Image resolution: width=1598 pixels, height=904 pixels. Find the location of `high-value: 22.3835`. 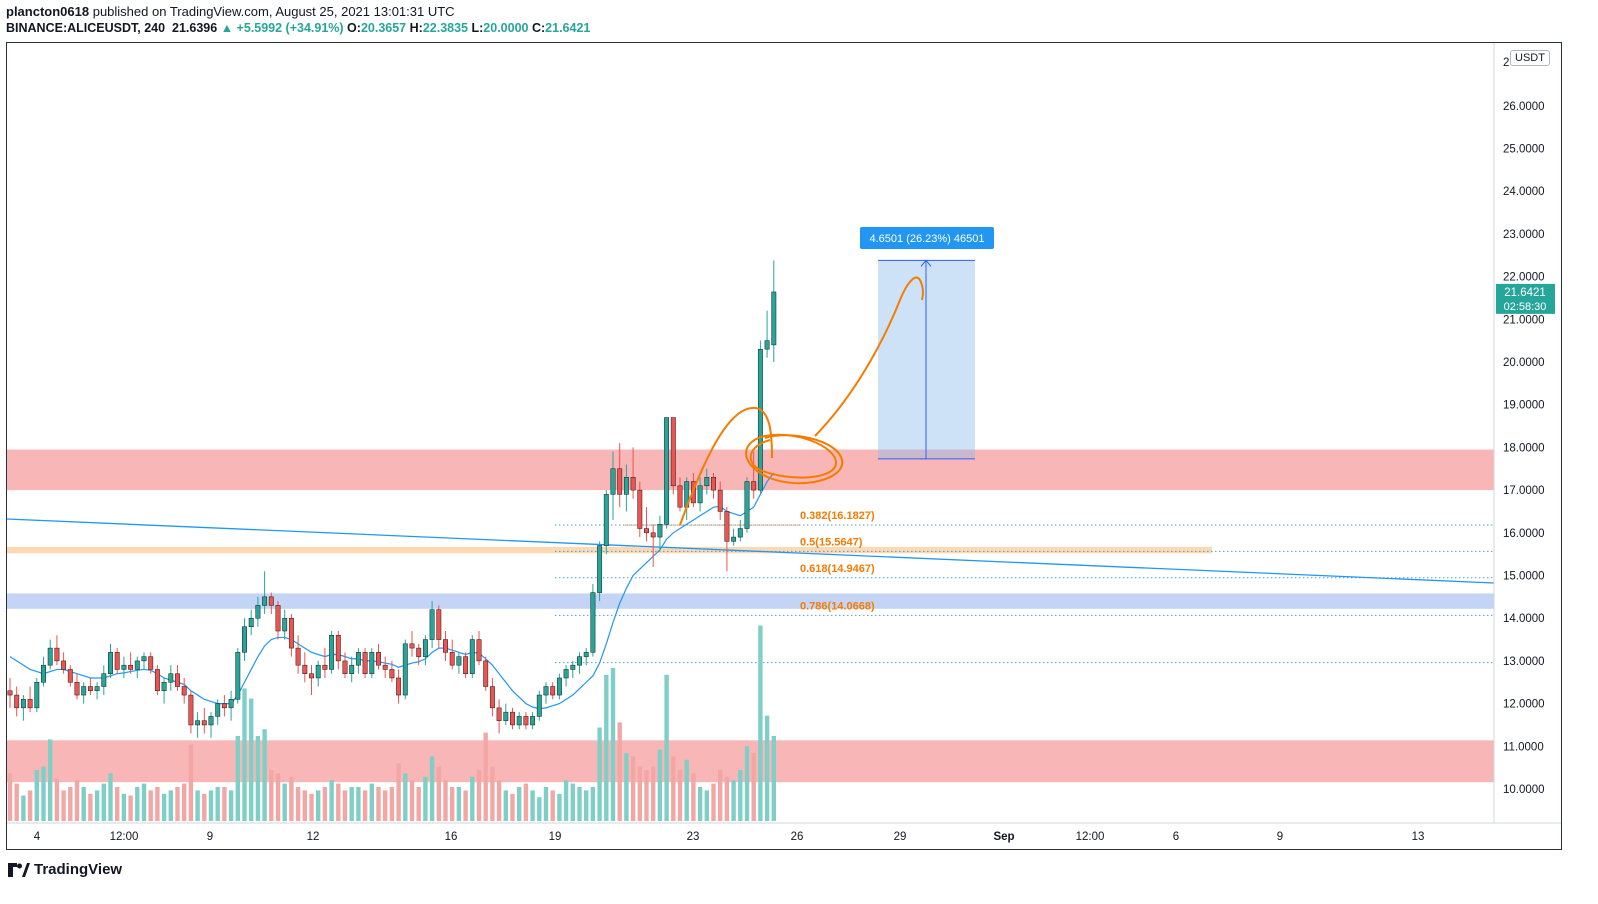

high-value: 22.3835 is located at coordinates (445, 28).